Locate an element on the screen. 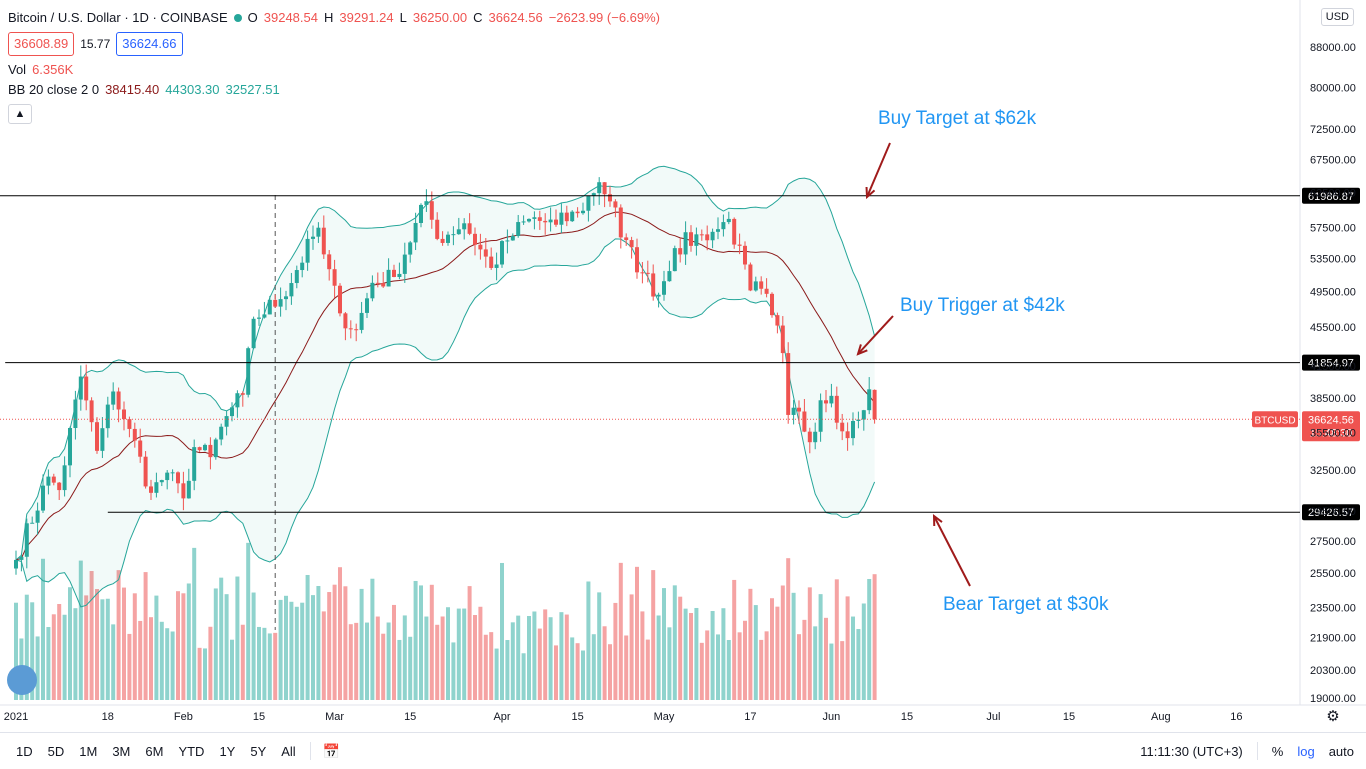 The image size is (1366, 769). buy-price-button: 36624.66 is located at coordinates (149, 44).